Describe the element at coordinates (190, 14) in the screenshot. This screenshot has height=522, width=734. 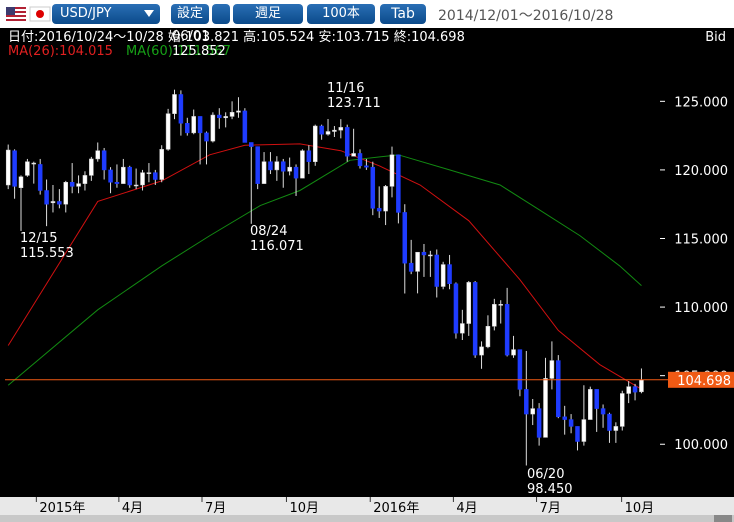
I see `settings-button: 設定` at that location.